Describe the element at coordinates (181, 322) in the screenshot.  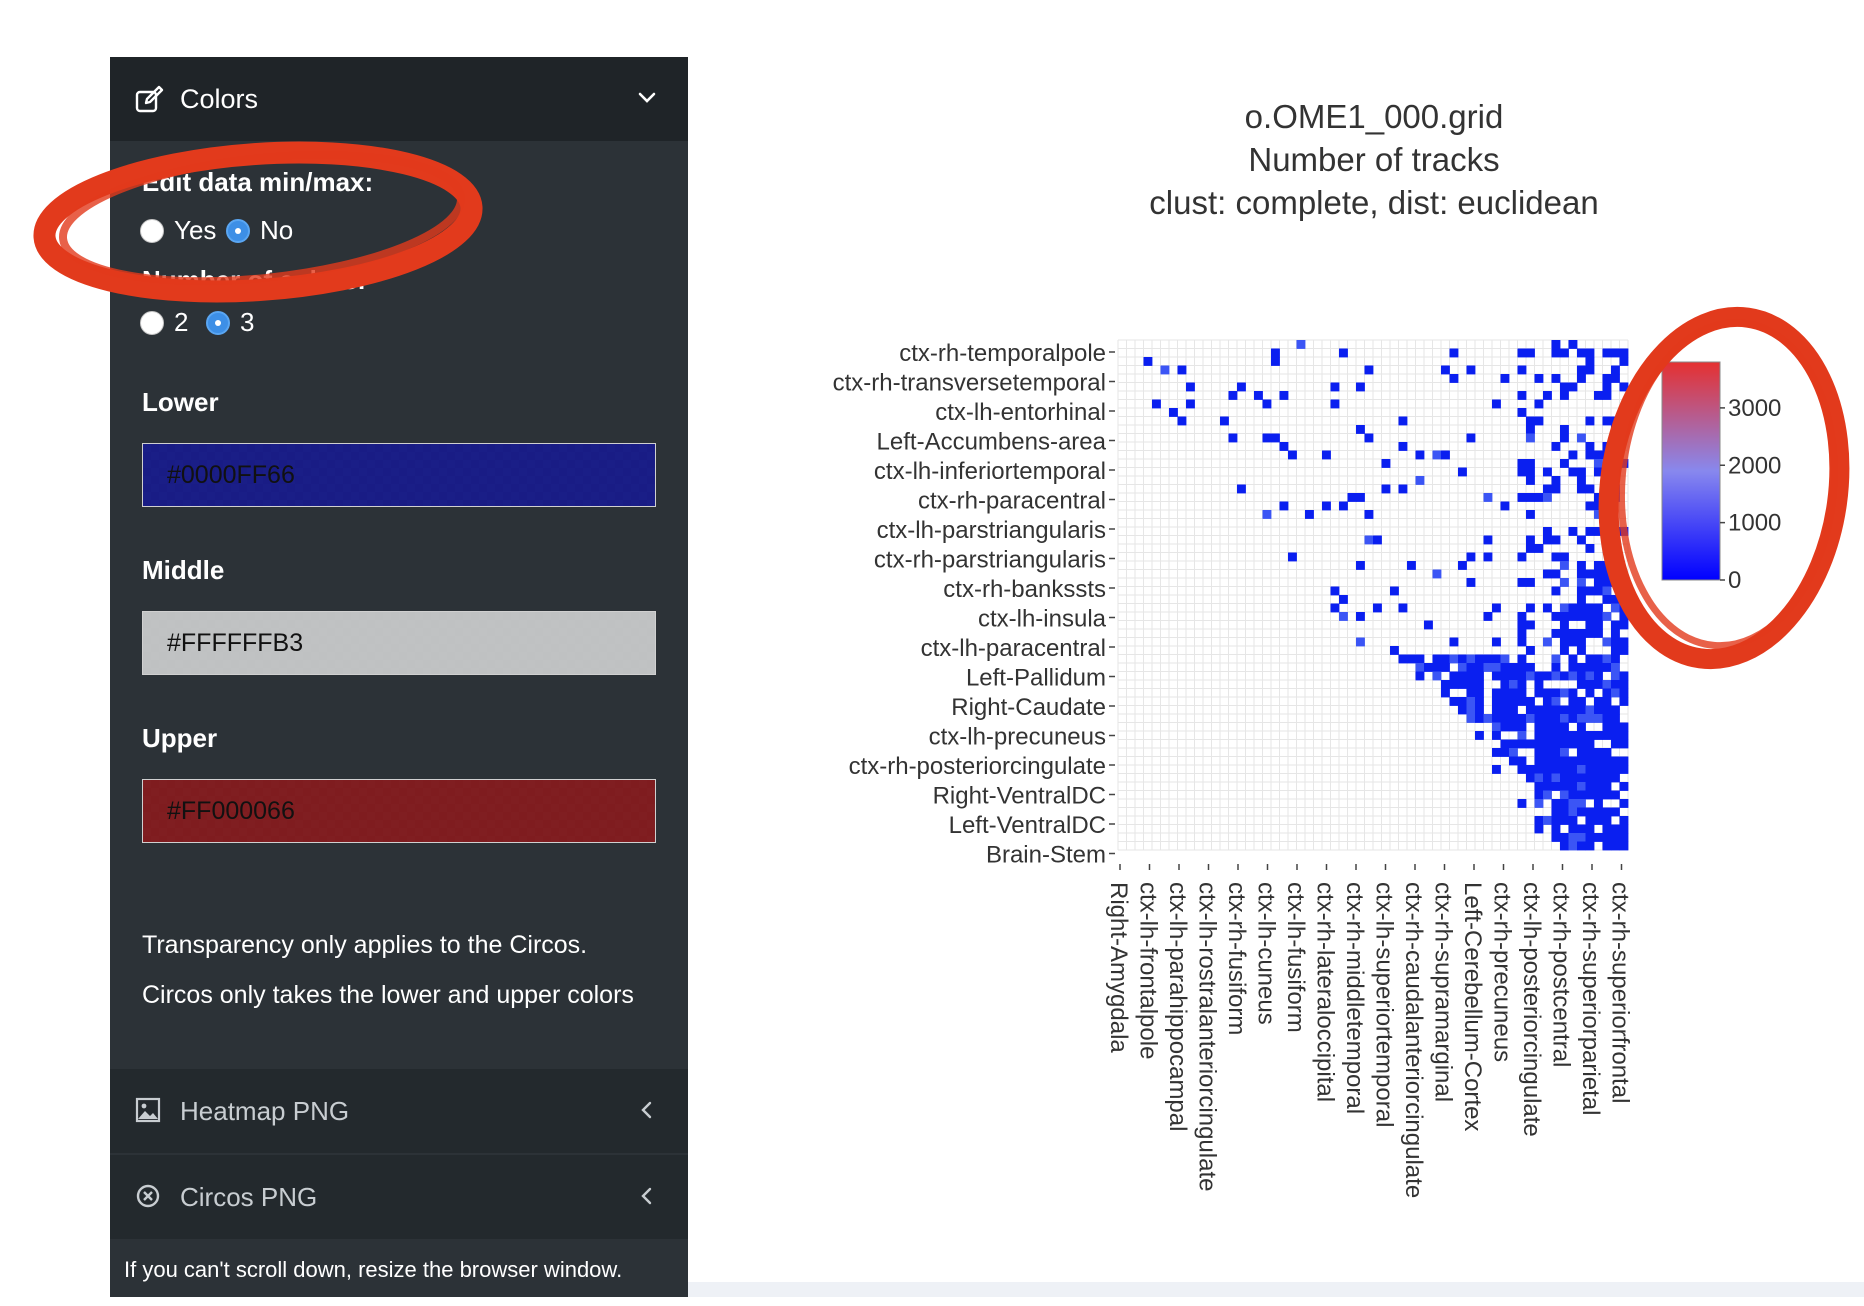
I see `radio-2-label: 2` at that location.